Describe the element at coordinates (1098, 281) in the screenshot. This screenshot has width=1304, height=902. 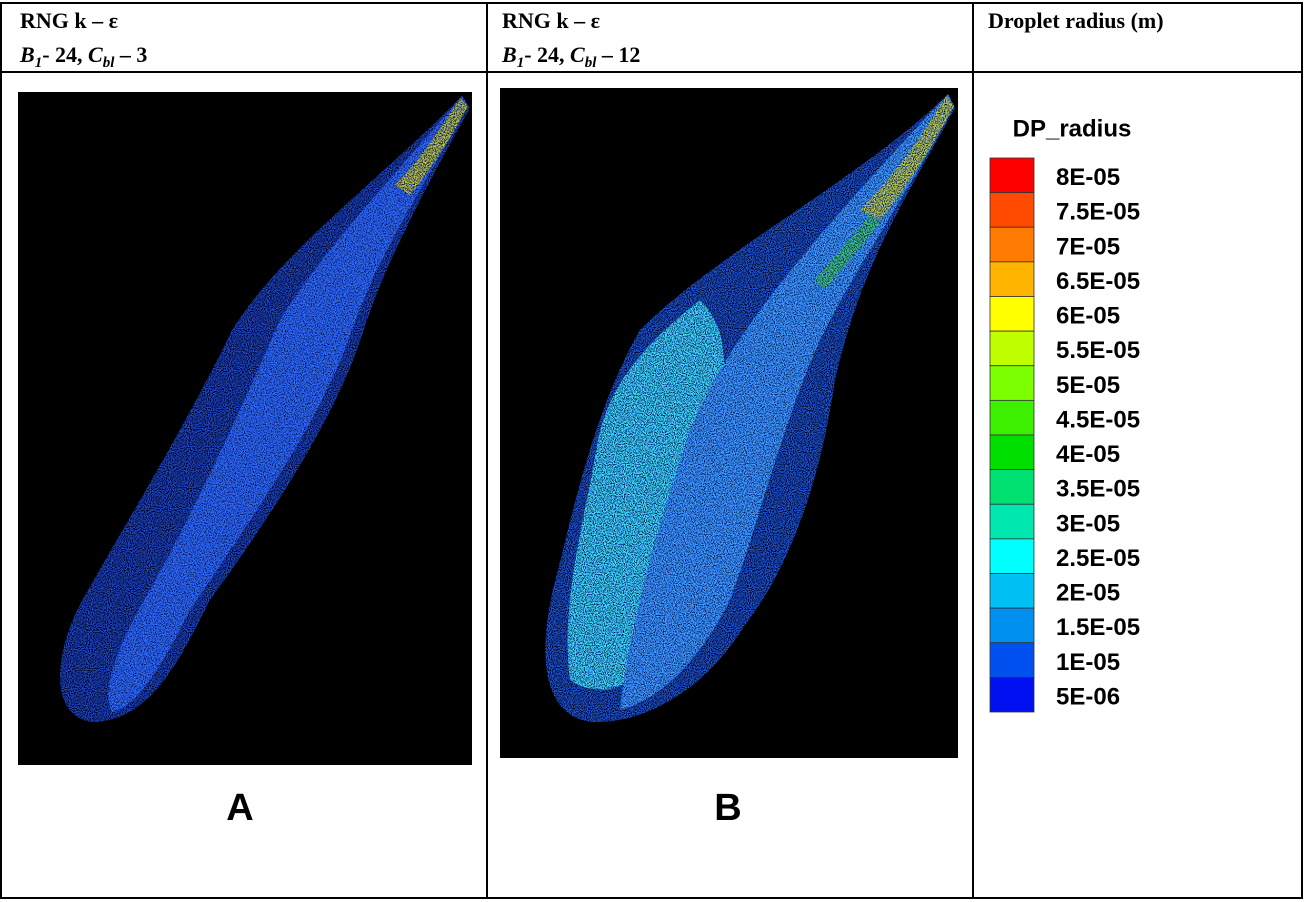
I see `legend-label: 6.5E-05` at that location.